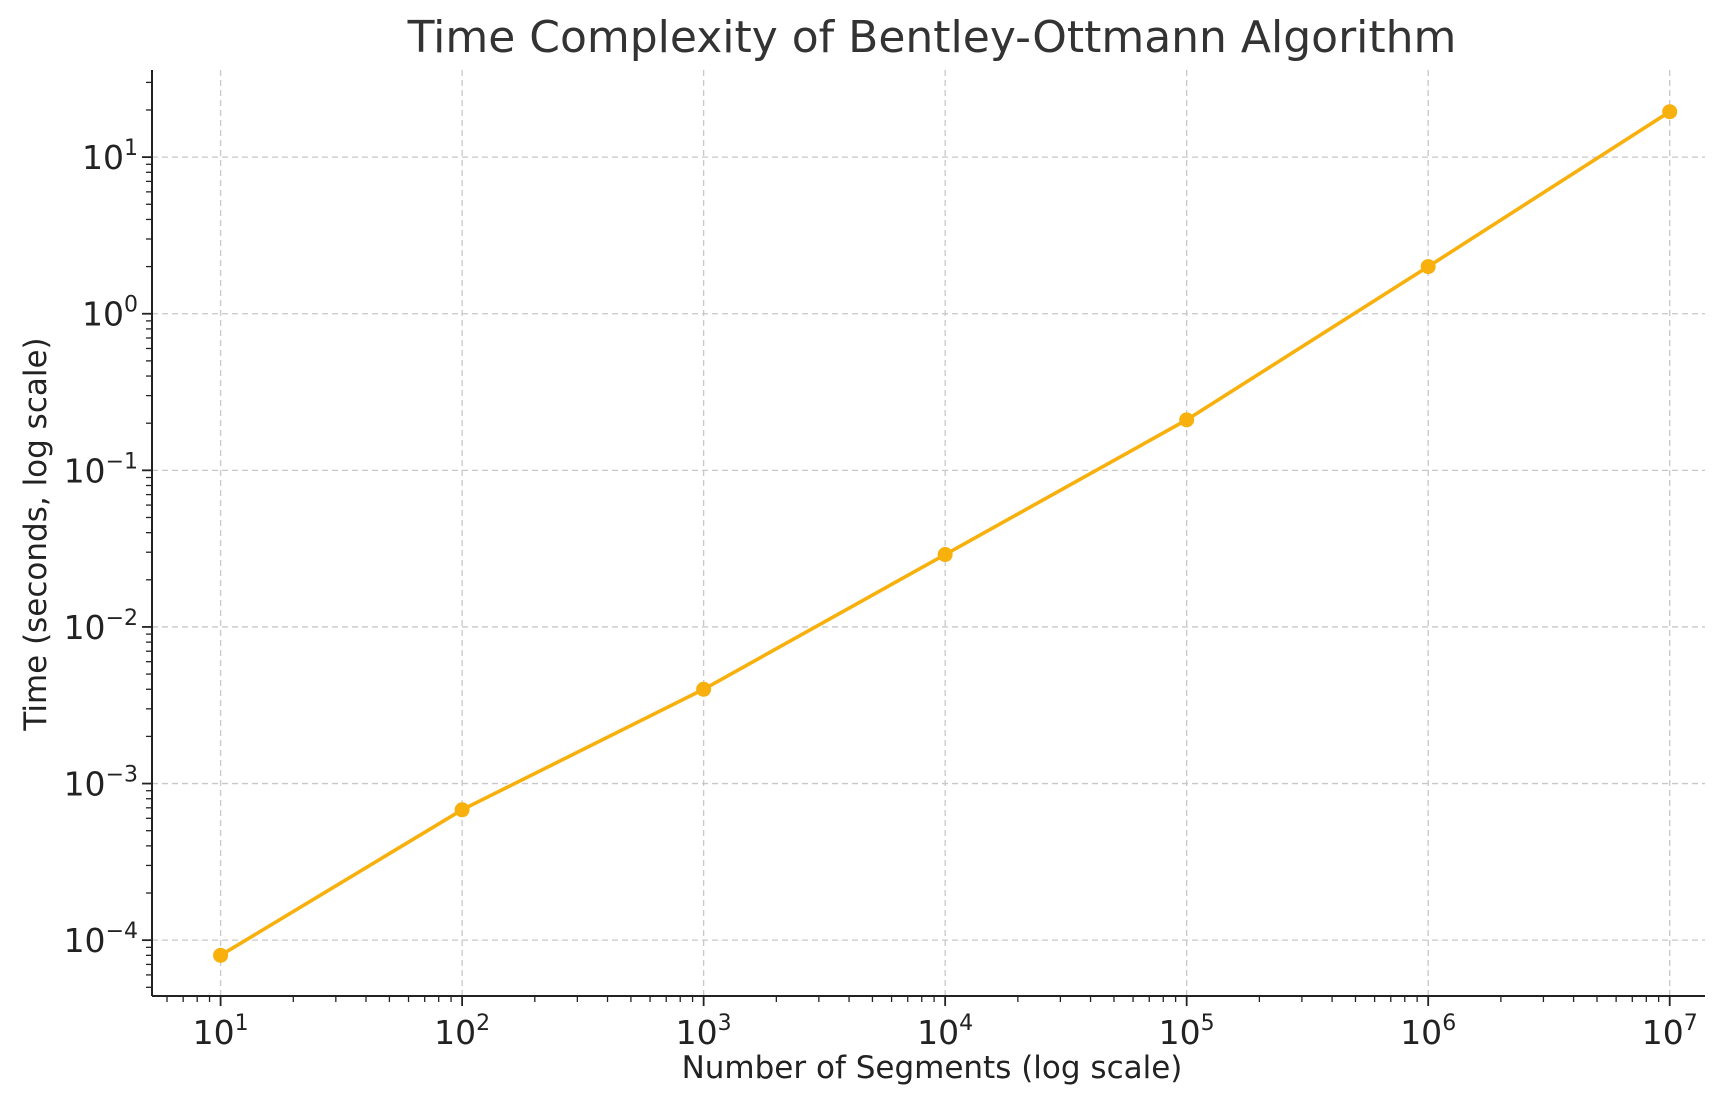 The image size is (1721, 1103). Describe the element at coordinates (462, 1031) in the screenshot. I see `x-tick-label-1: 102` at that location.